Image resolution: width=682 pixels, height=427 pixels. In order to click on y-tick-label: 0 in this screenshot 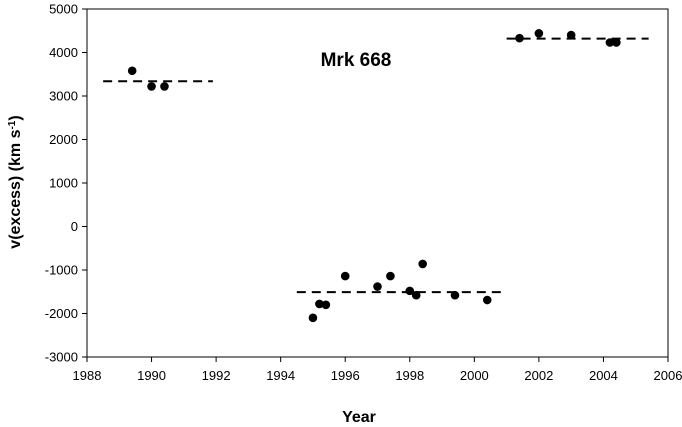, I will do `click(74, 226)`.